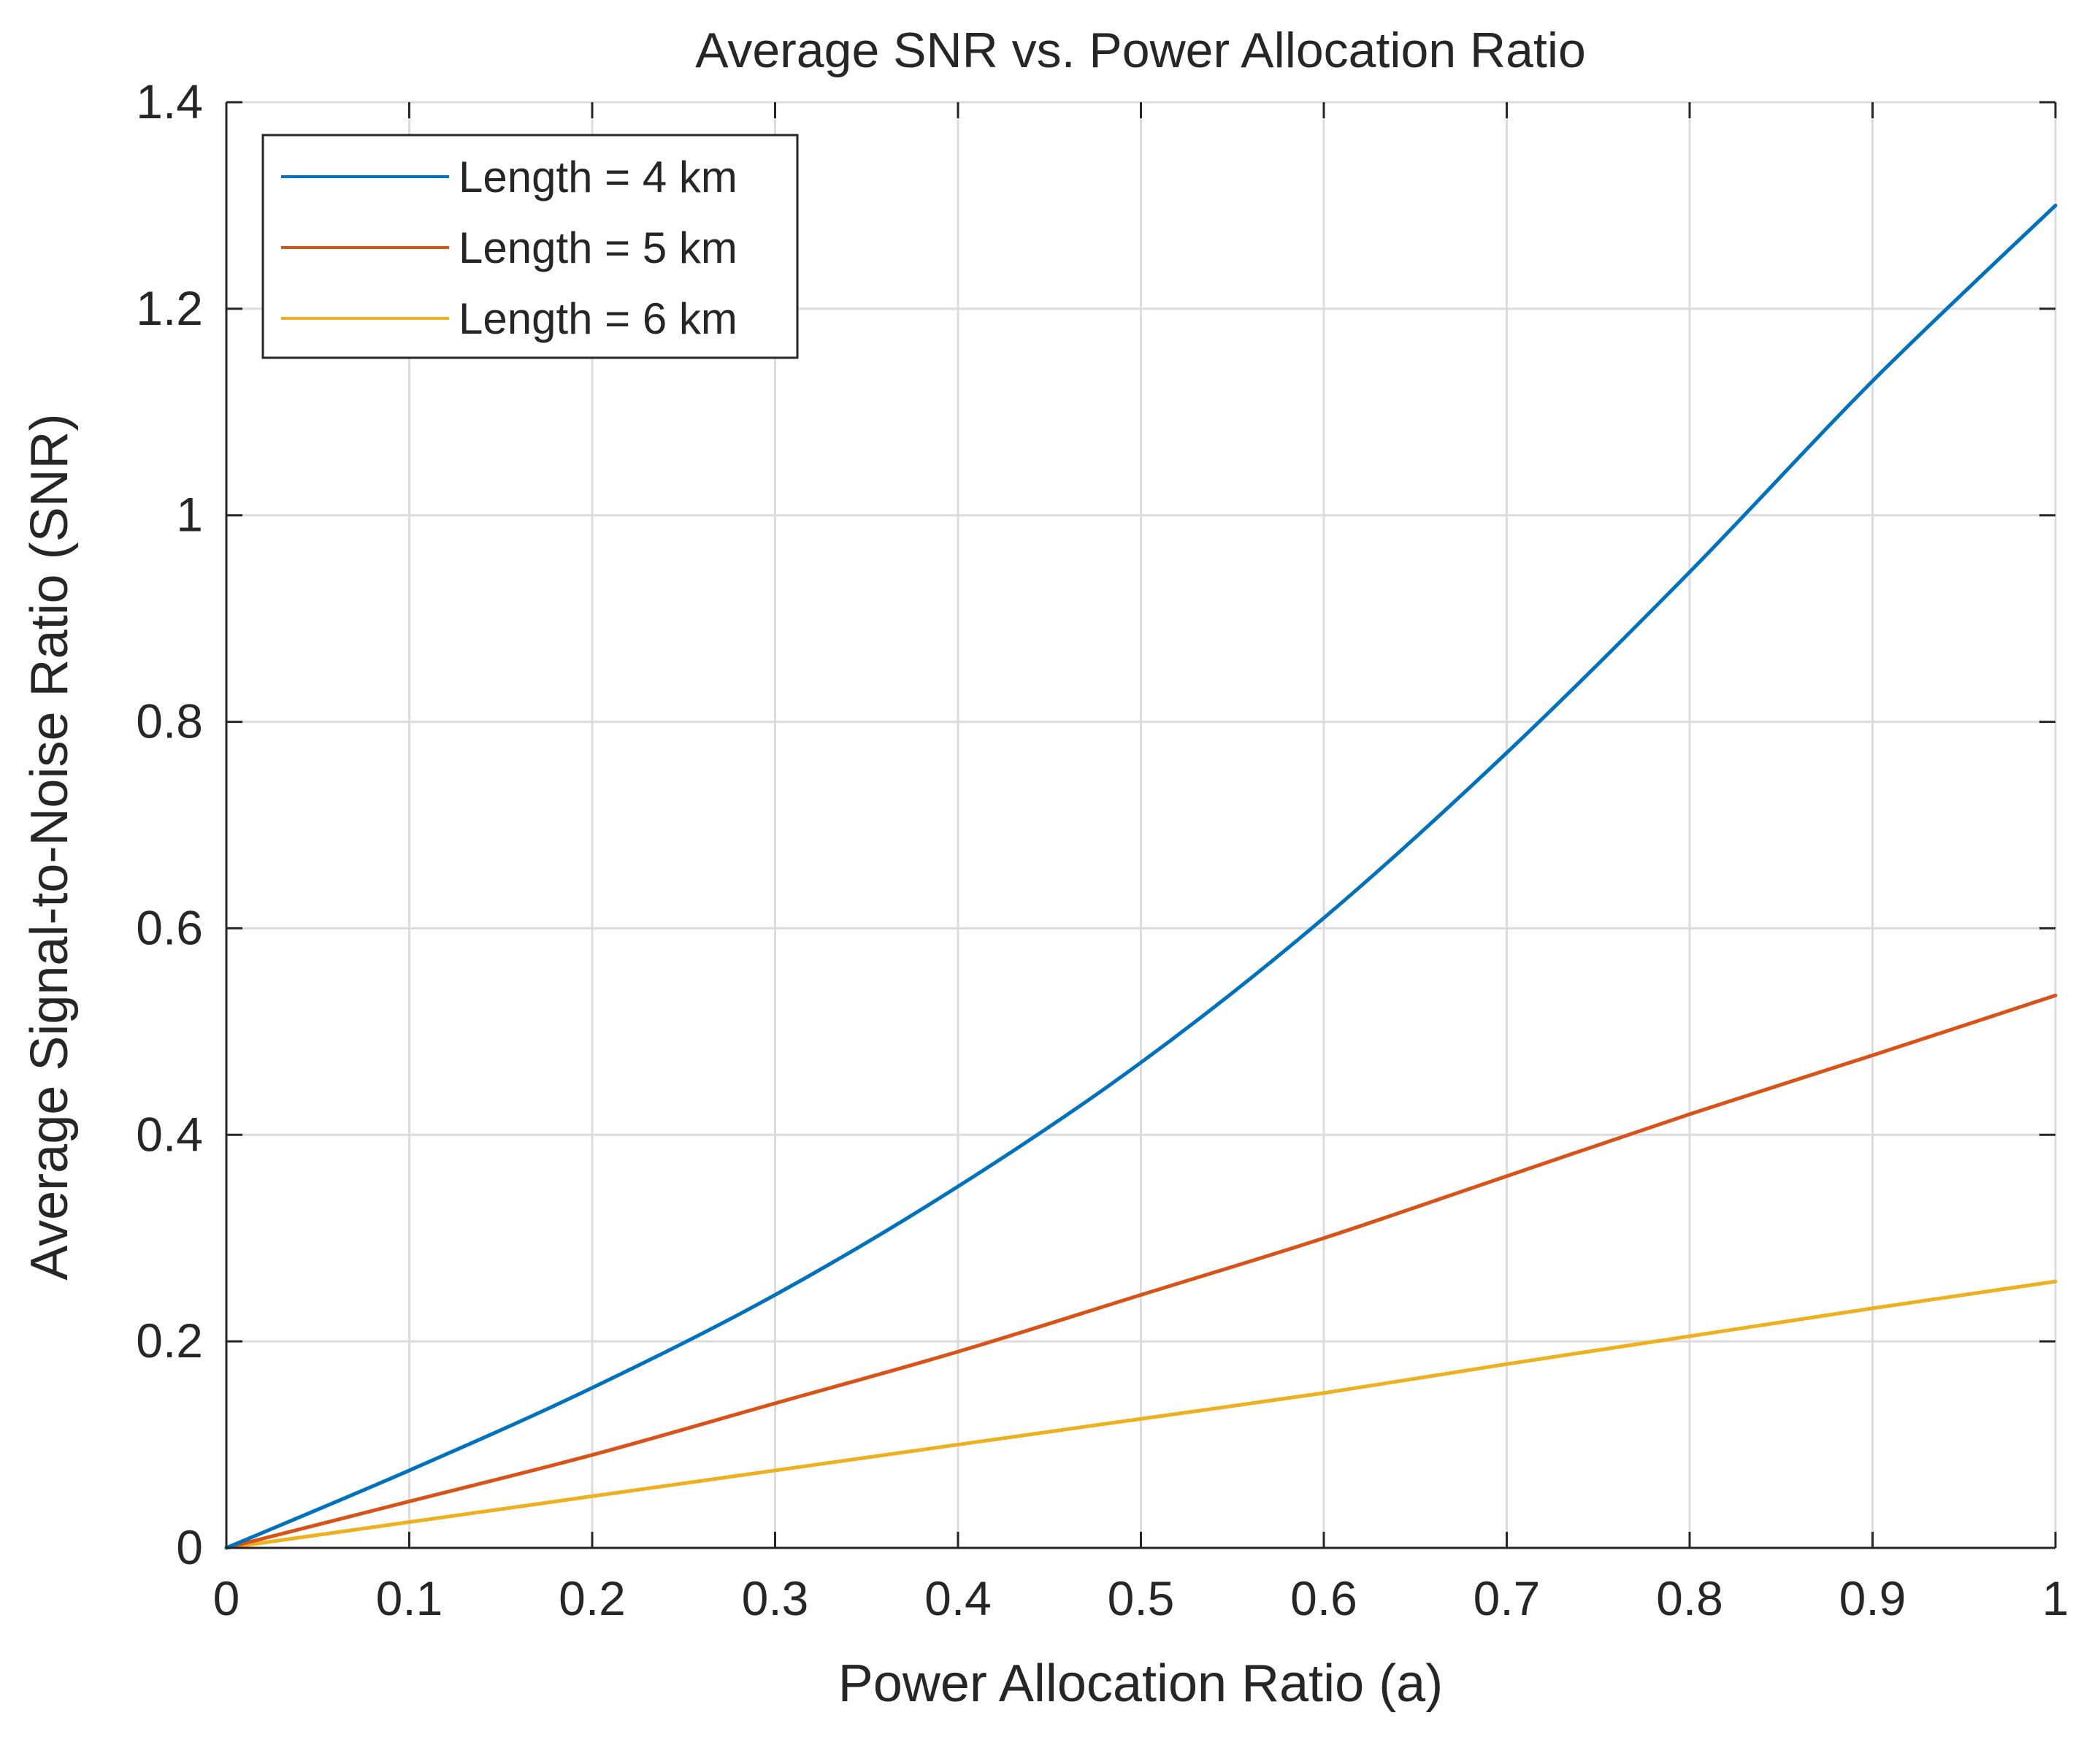 The width and height of the screenshot is (2100, 1737). Describe the element at coordinates (169, 1134) in the screenshot. I see `y-tick-label-2: 0.4` at that location.